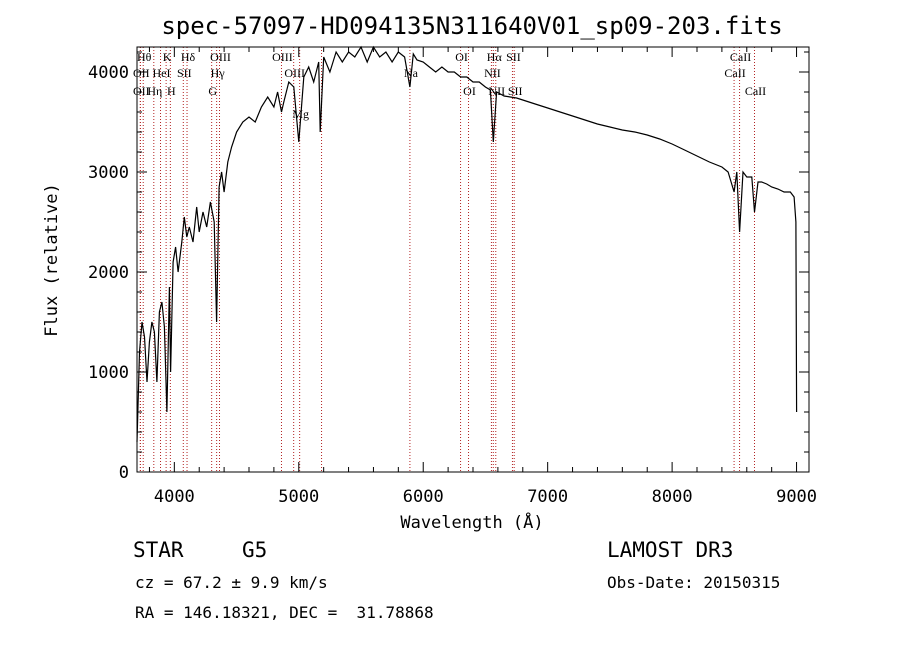 The image size is (900, 649). What do you see at coordinates (513, 57) in the screenshot?
I see `line-marker-label-22: SII` at bounding box center [513, 57].